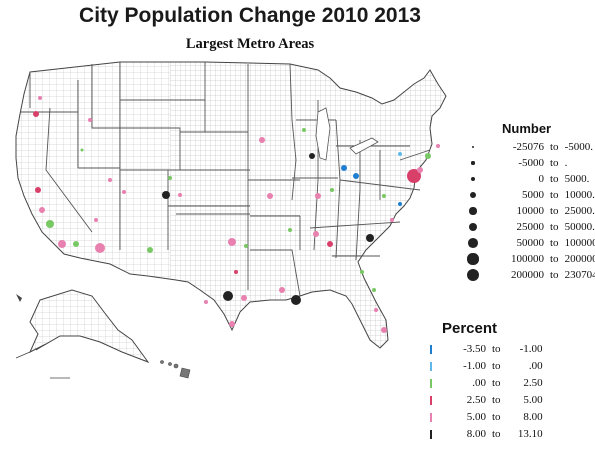  I want to click on legend-high: .00, so click(535, 366).